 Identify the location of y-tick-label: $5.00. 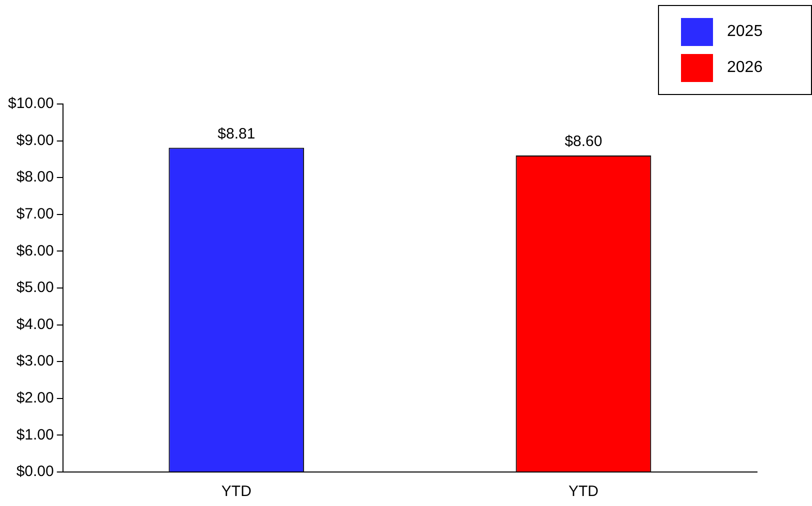
(35, 287).